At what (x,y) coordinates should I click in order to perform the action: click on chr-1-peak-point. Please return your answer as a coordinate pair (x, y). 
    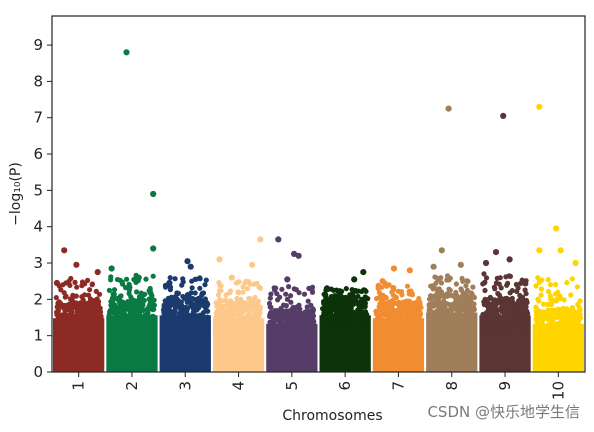
    Looking at the image, I should click on (57, 283).